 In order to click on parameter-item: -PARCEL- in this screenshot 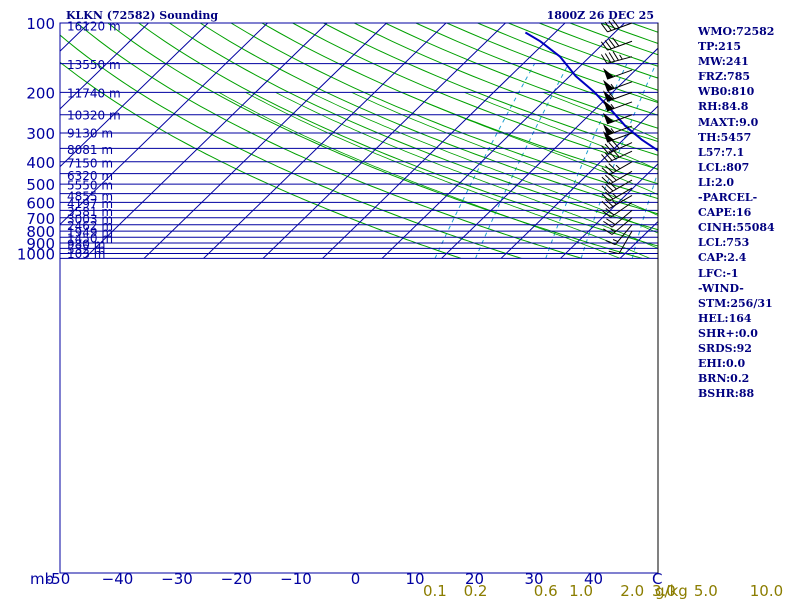, I will do `click(728, 198)`.